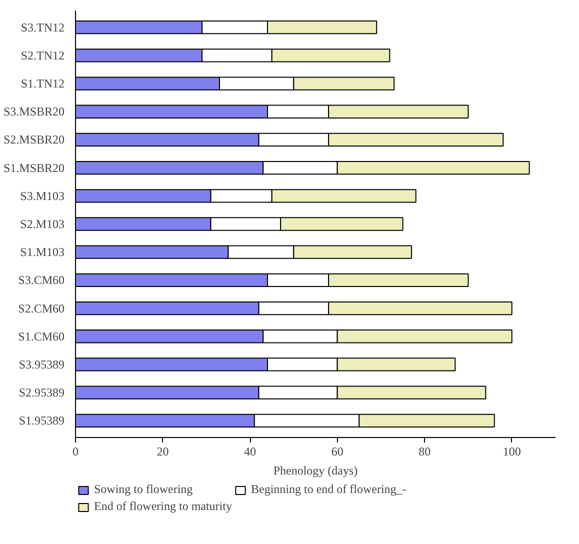 The height and width of the screenshot is (544, 579). What do you see at coordinates (42, 224) in the screenshot?
I see `y-tick-label: S2.M103` at bounding box center [42, 224].